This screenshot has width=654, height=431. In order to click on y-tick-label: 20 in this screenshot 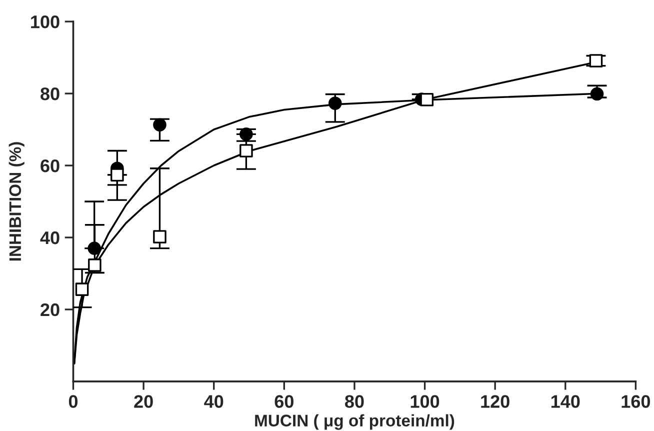, I will do `click(50, 309)`.